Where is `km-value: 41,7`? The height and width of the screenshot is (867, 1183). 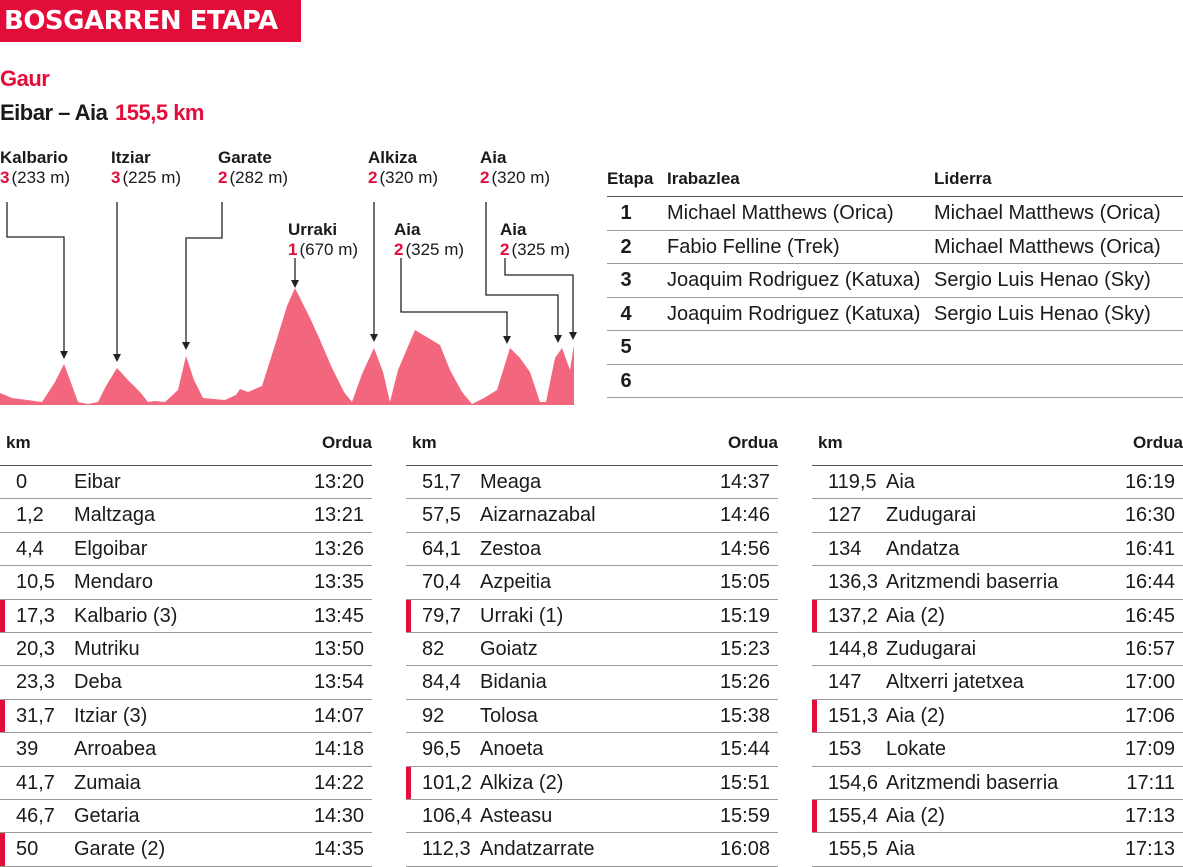
km-value: 41,7 is located at coordinates (35, 782).